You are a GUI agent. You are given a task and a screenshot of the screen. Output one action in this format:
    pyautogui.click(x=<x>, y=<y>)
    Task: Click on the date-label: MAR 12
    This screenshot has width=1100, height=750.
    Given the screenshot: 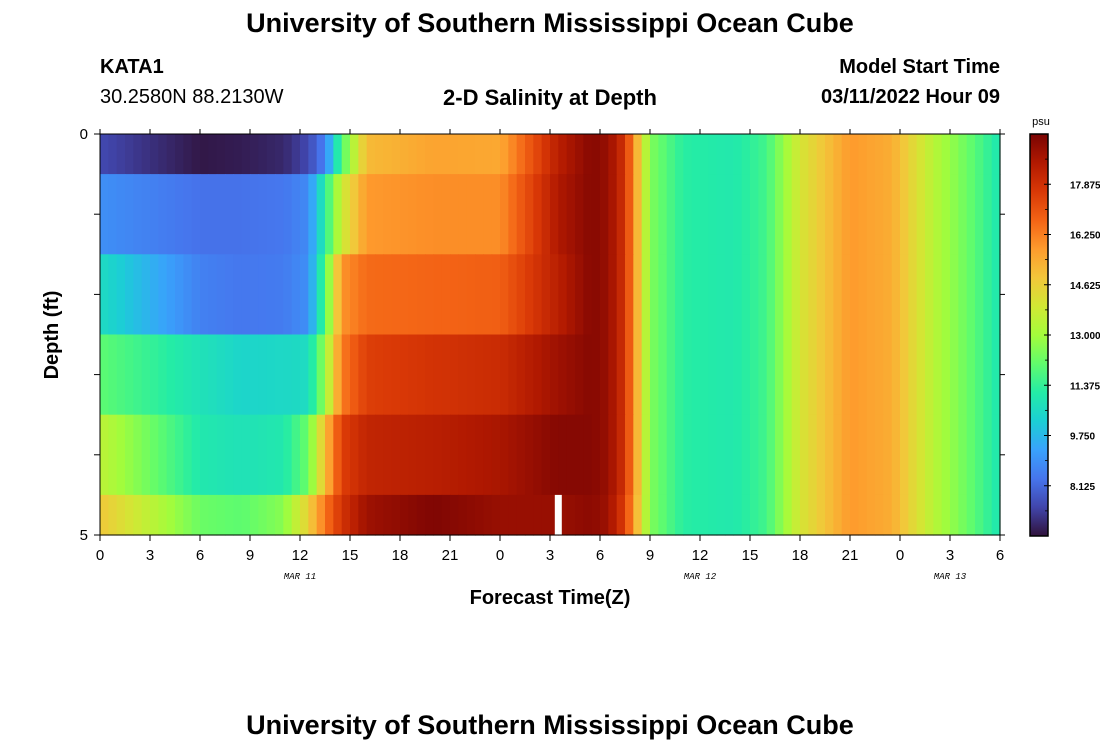 What is the action you would take?
    pyautogui.click(x=700, y=577)
    